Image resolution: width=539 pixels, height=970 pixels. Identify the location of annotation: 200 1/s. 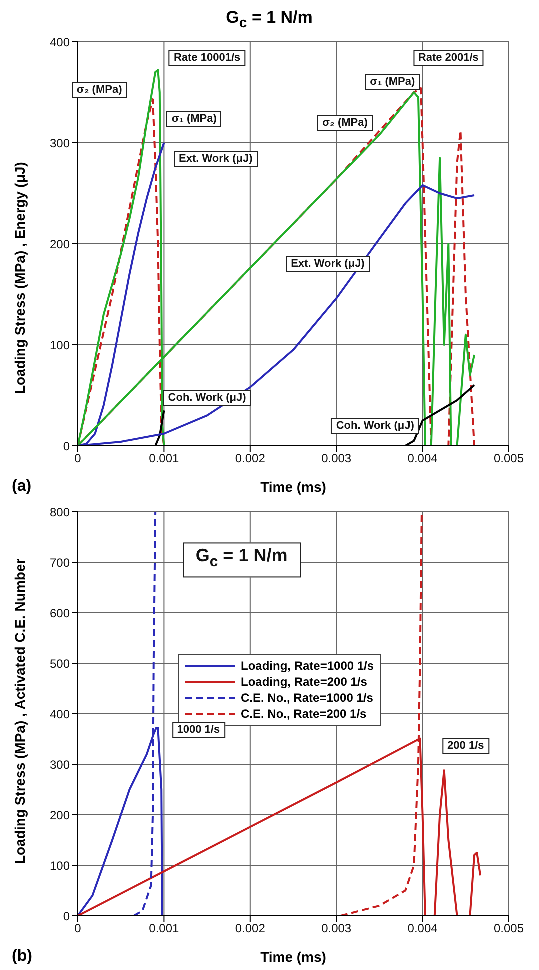
(466, 746).